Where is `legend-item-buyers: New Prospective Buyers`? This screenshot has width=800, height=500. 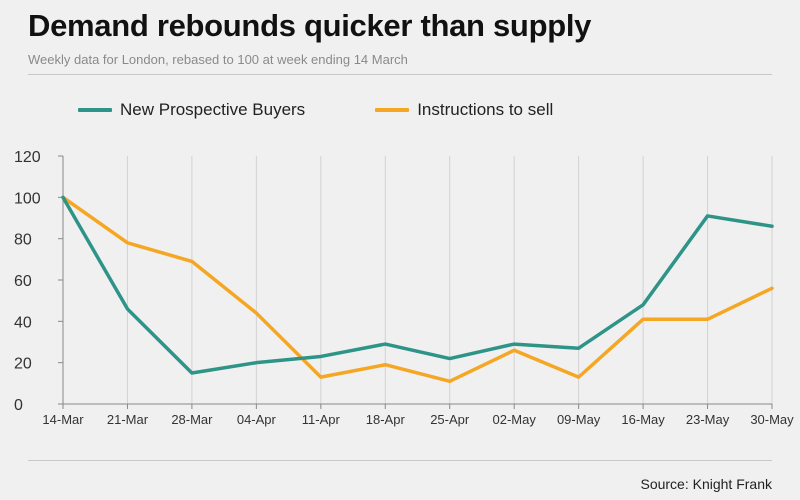
legend-item-buyers: New Prospective Buyers is located at coordinates (191, 110).